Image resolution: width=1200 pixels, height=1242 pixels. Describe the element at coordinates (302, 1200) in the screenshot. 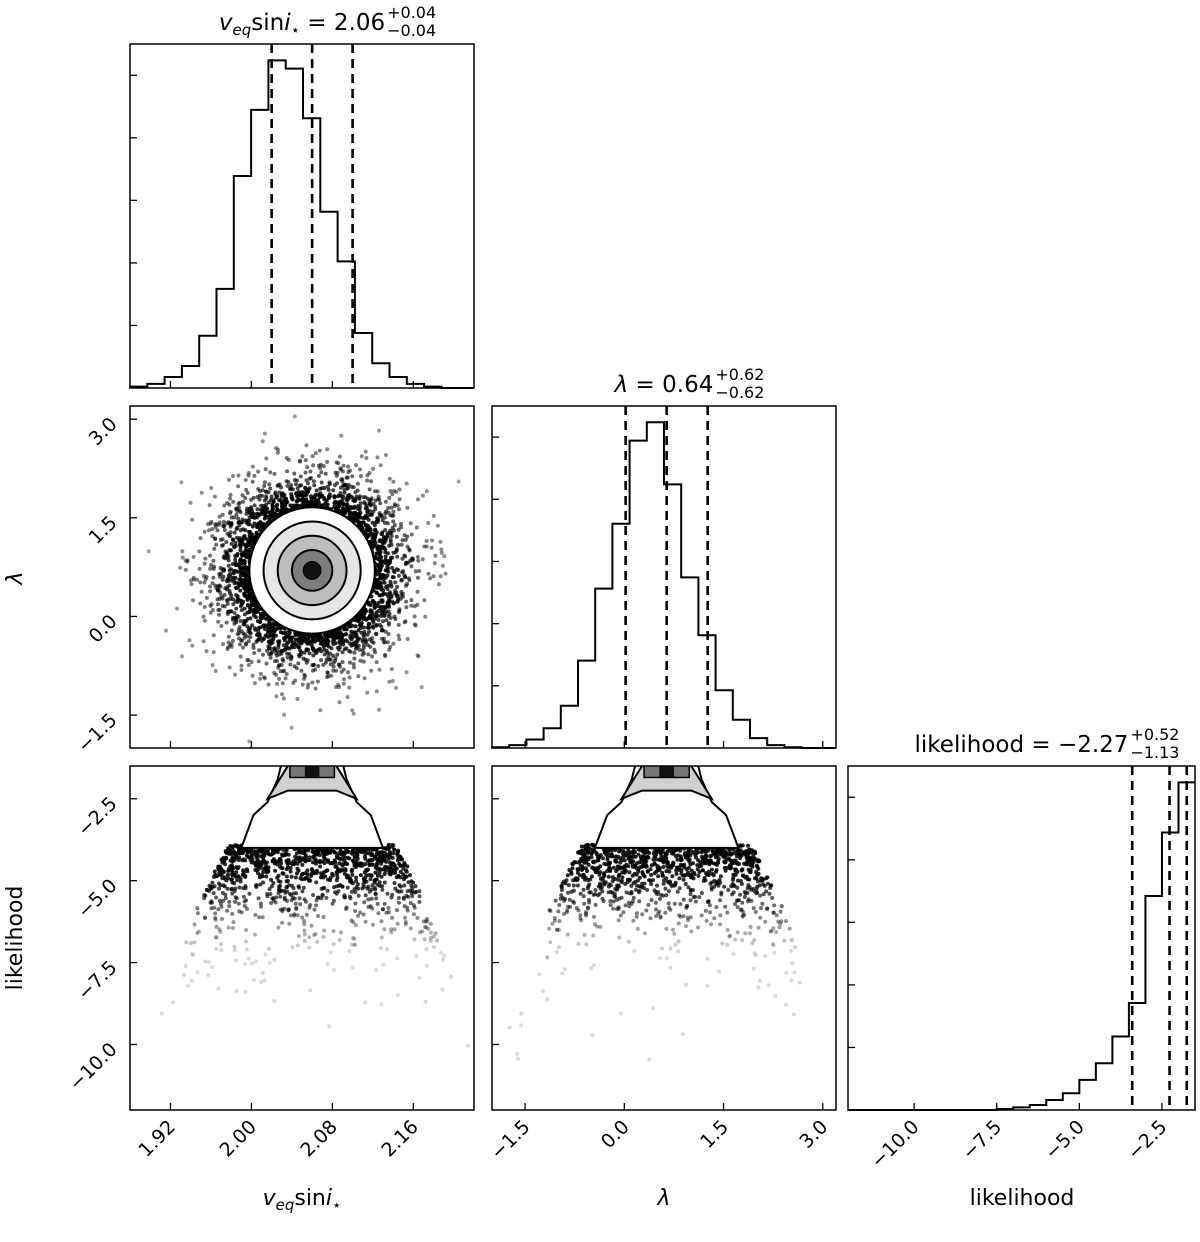

I see `x-axis-label-vsini: veqsini⋆` at that location.